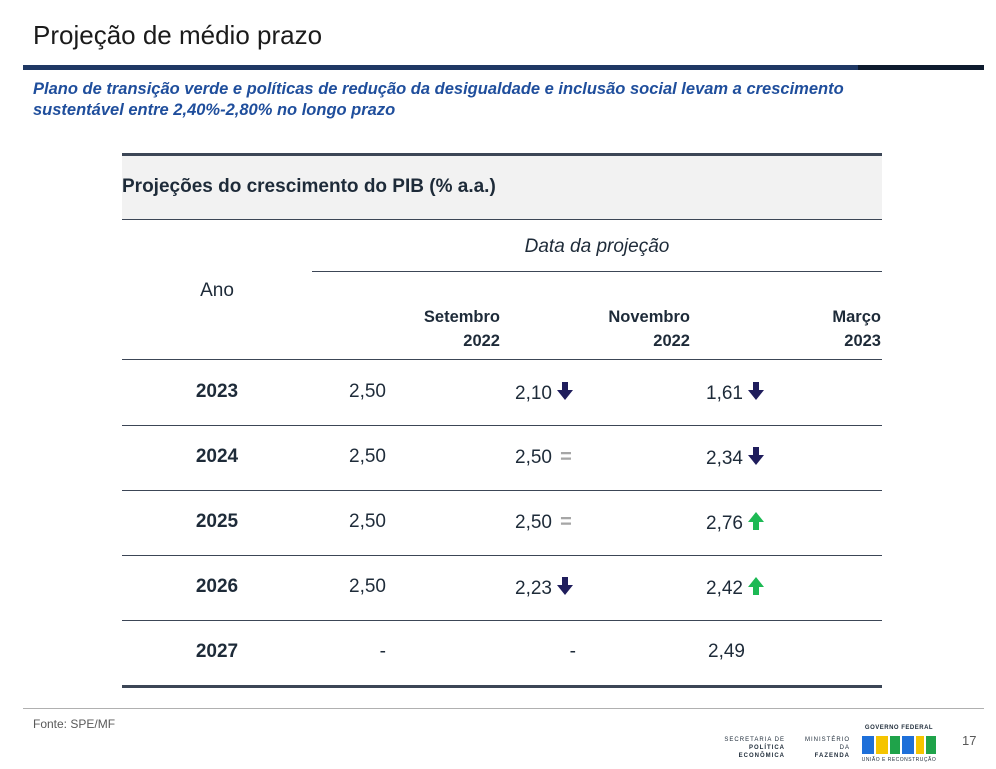 The height and width of the screenshot is (769, 996). I want to click on projection-value: 2,42, so click(724, 588).